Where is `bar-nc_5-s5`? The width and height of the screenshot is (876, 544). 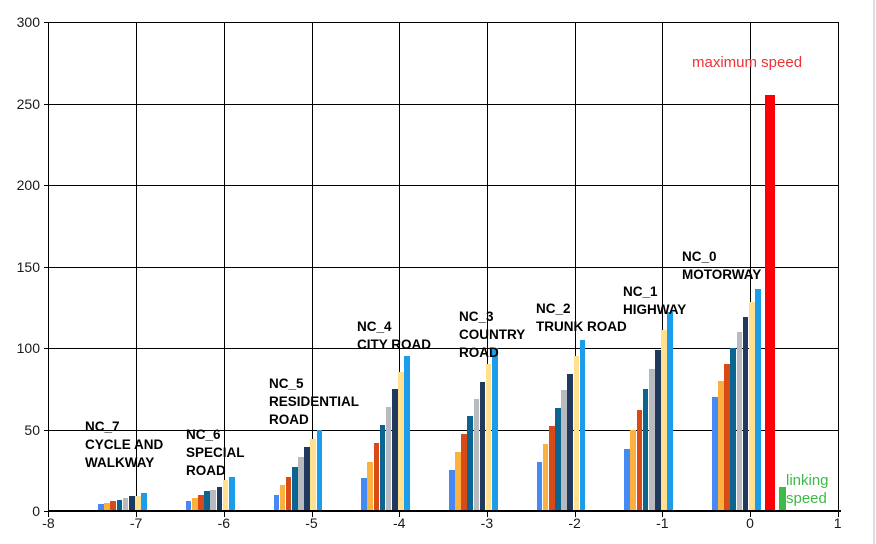
bar-nc_5-s5 is located at coordinates (307, 479).